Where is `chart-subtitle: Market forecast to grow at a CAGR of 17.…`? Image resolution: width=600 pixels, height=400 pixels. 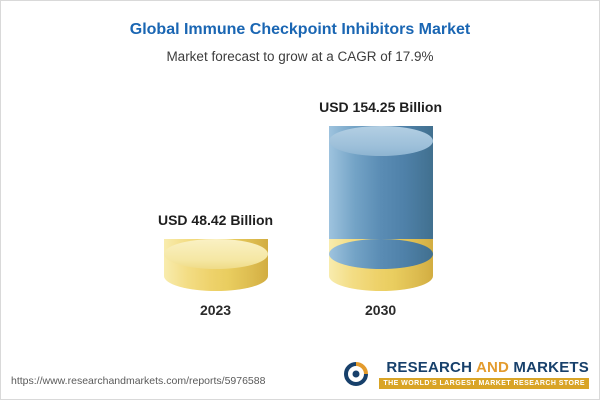
chart-subtitle: Market forecast to grow at a CAGR of 17.… is located at coordinates (300, 56).